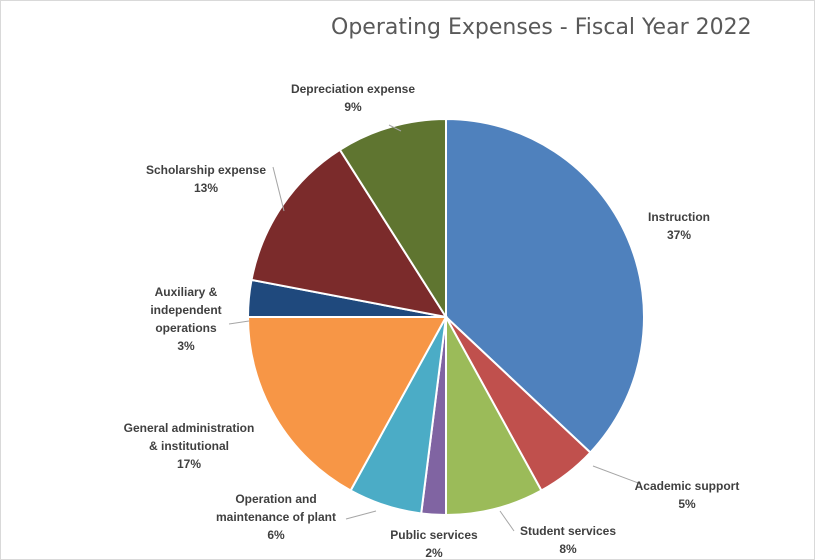 The image size is (815, 560). Describe the element at coordinates (353, 98) in the screenshot. I see `slice-label: Depreciation expense 9%` at that location.